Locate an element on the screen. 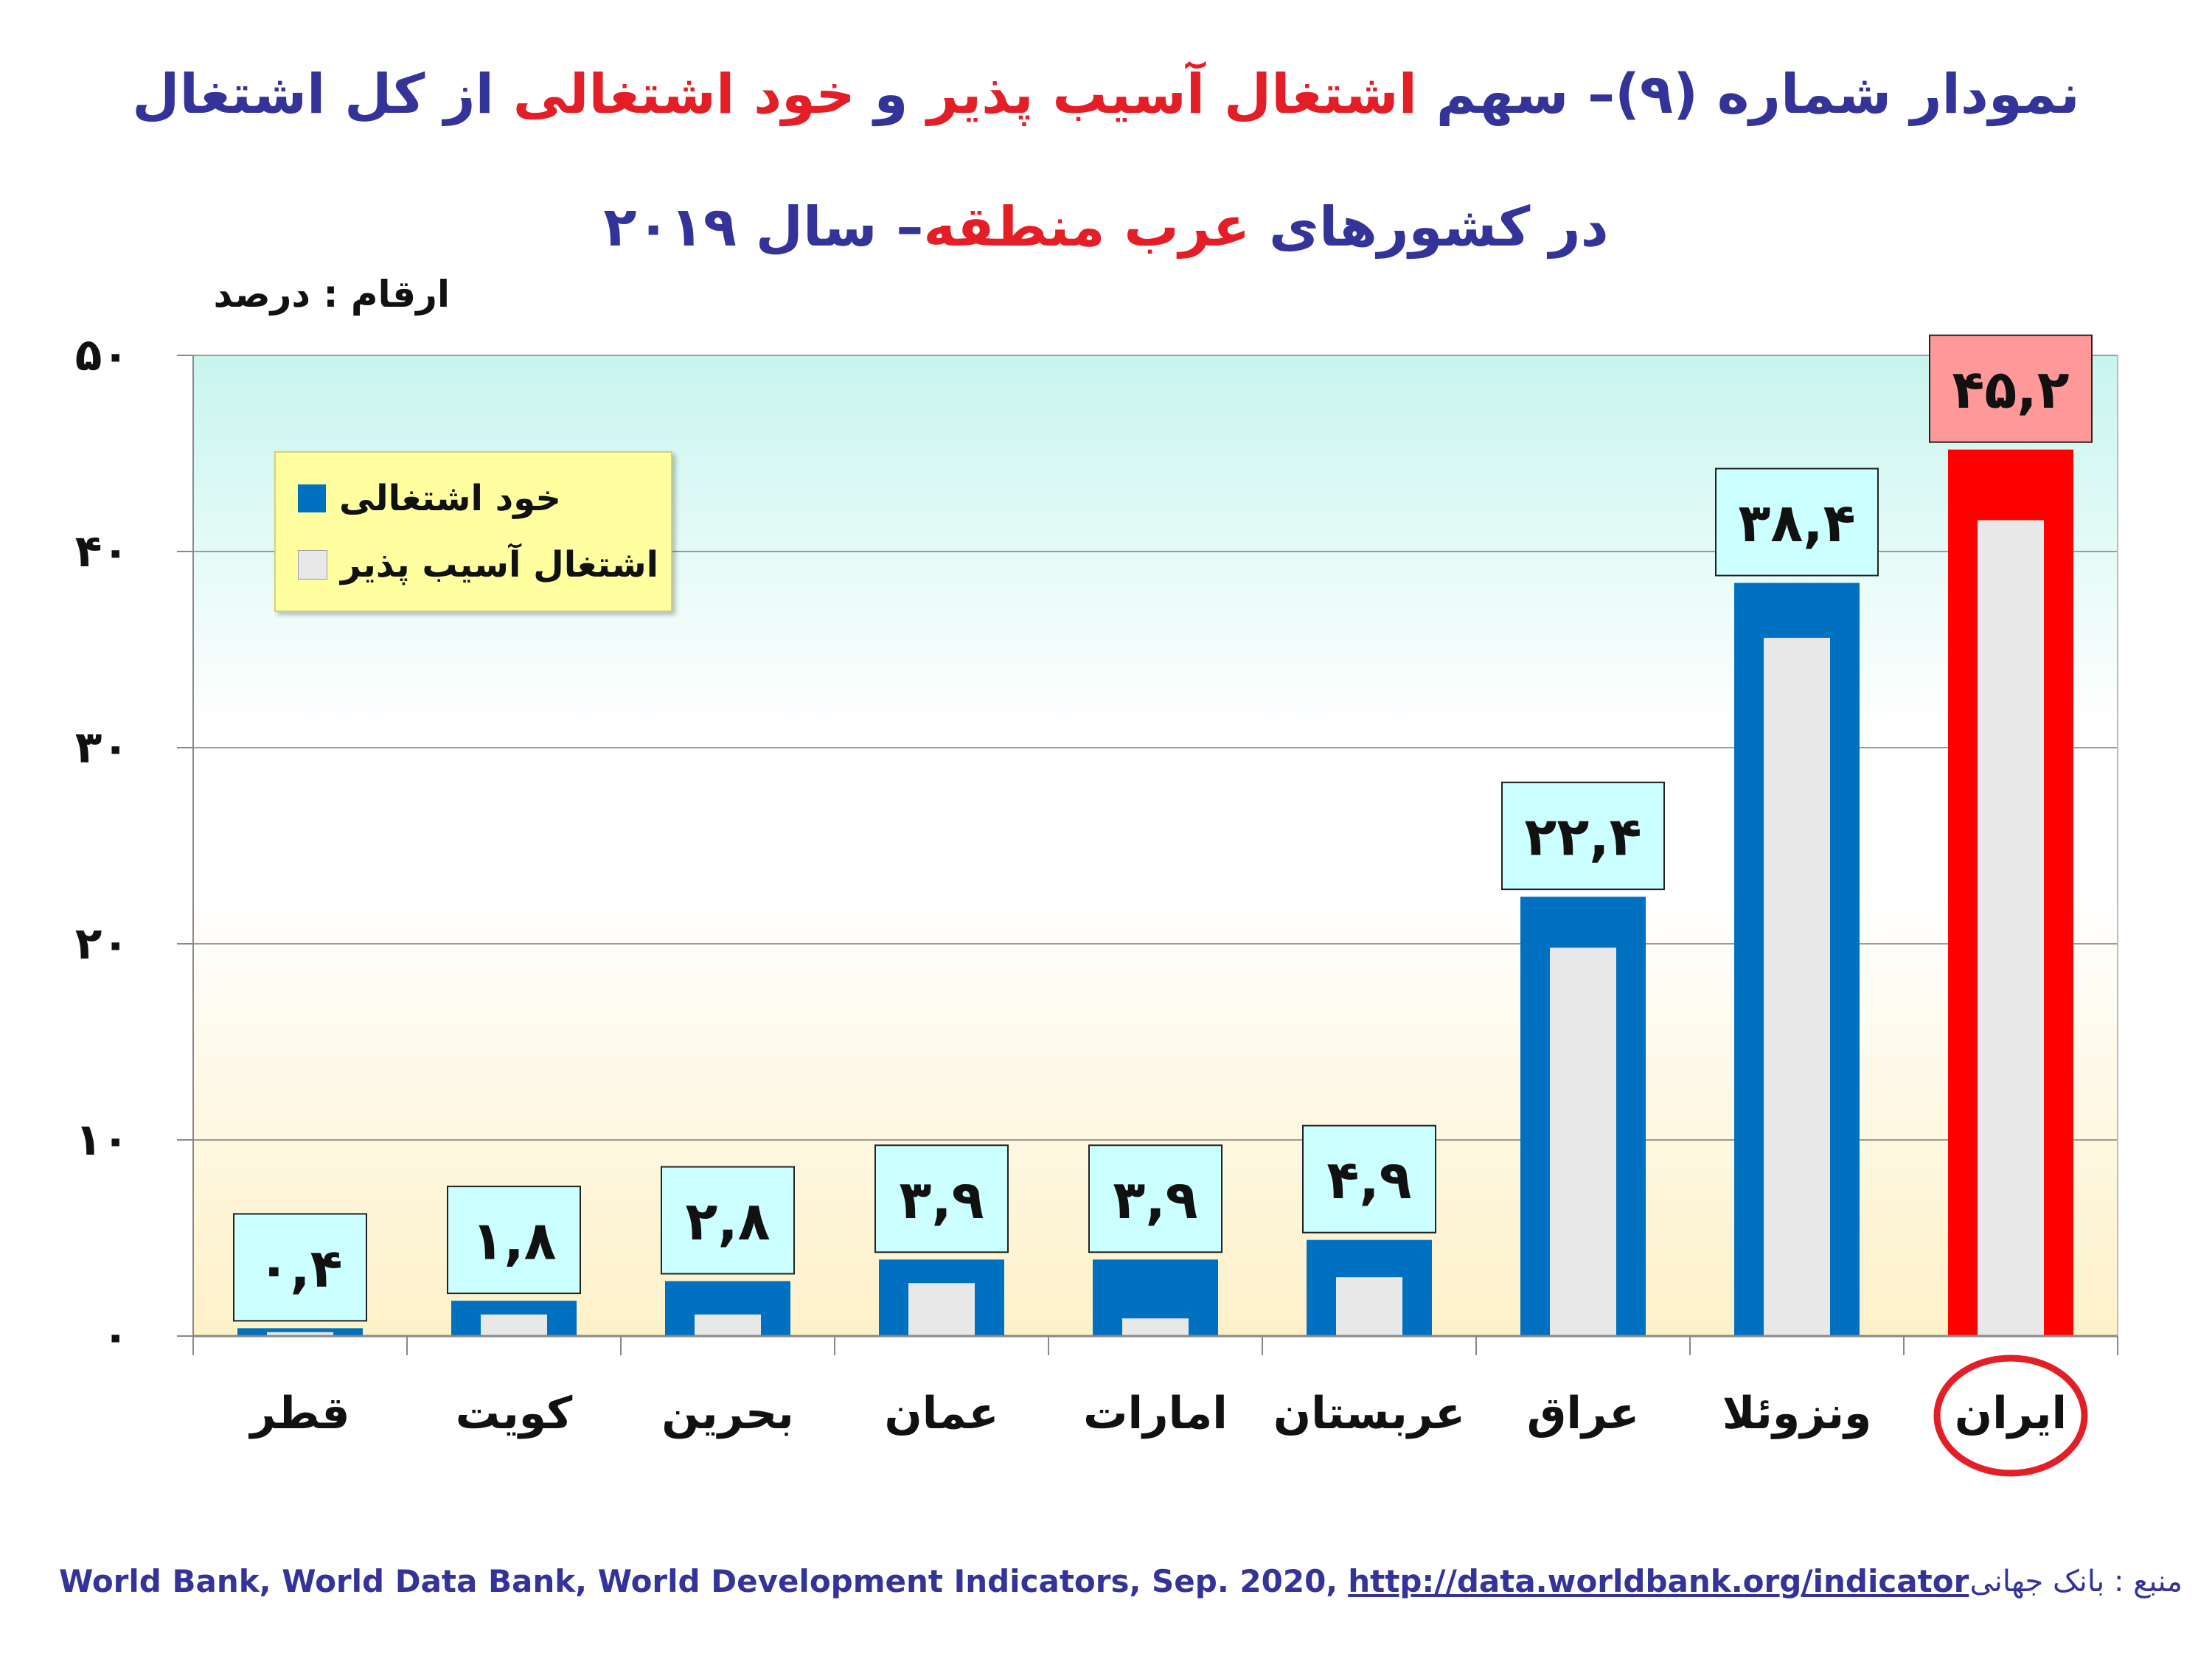  y-tick-label: ۴۰ is located at coordinates (102, 551).